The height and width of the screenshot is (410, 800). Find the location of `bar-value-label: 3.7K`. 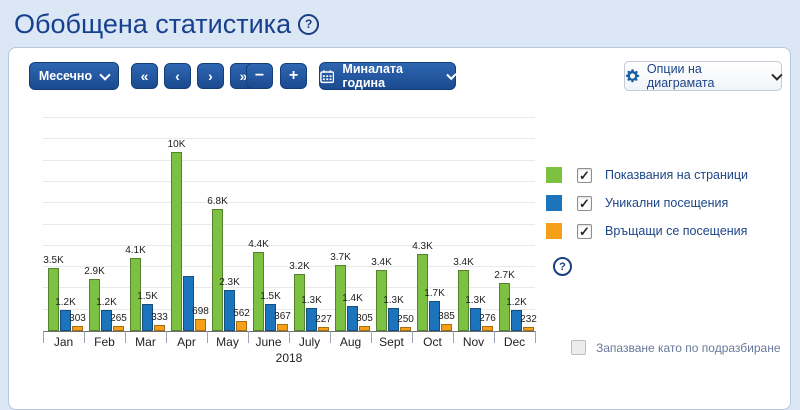

bar-value-label: 3.7K is located at coordinates (340, 257).